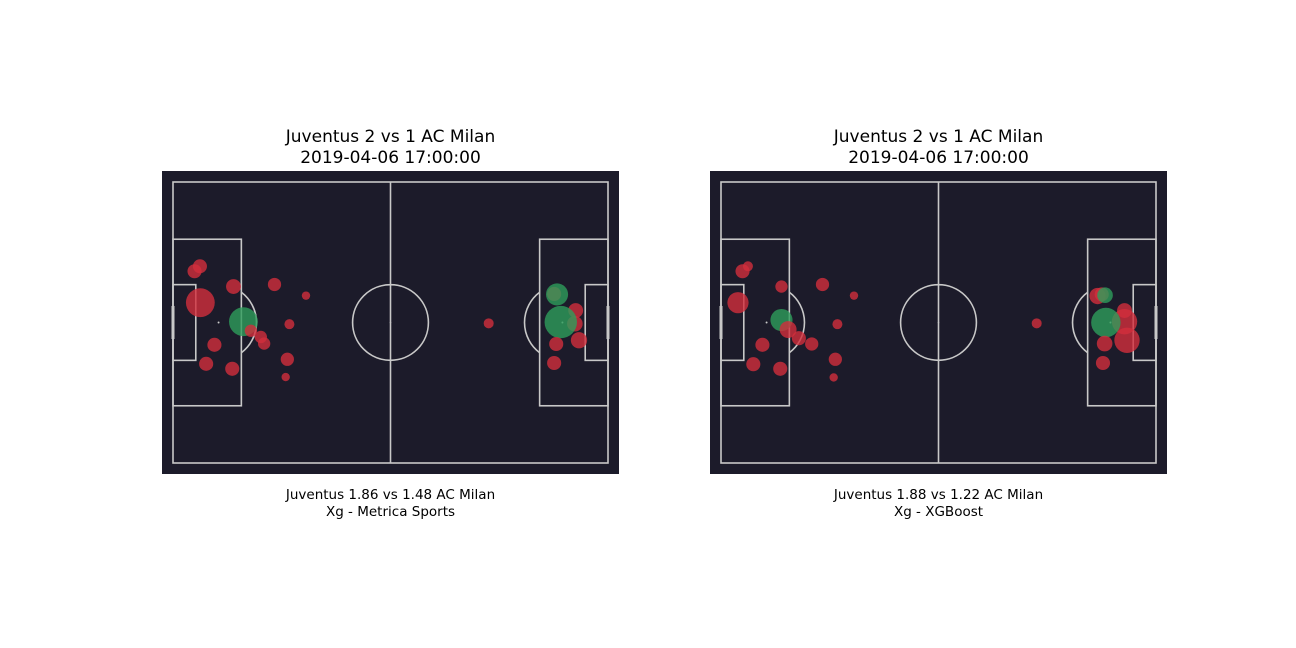  What do you see at coordinates (390, 512) in the screenshot?
I see `xg-model-label: Xg - Metrica Sports` at bounding box center [390, 512].